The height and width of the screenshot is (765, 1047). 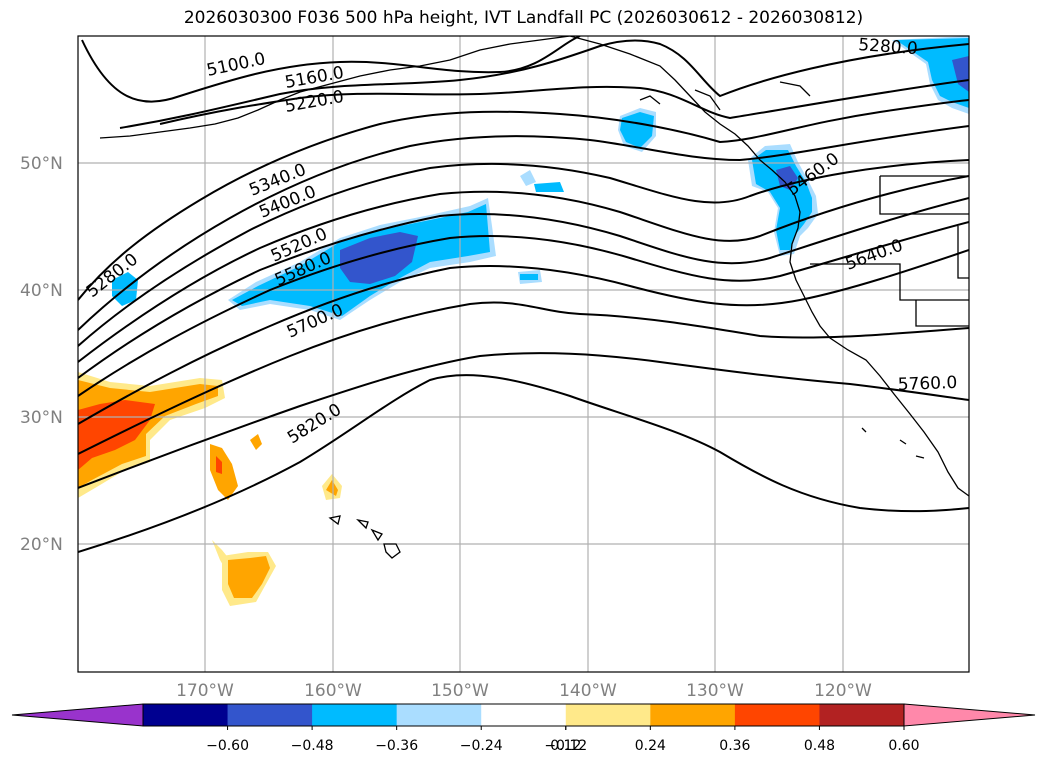 I want to click on colorbar-extend-low, so click(x=77, y=715).